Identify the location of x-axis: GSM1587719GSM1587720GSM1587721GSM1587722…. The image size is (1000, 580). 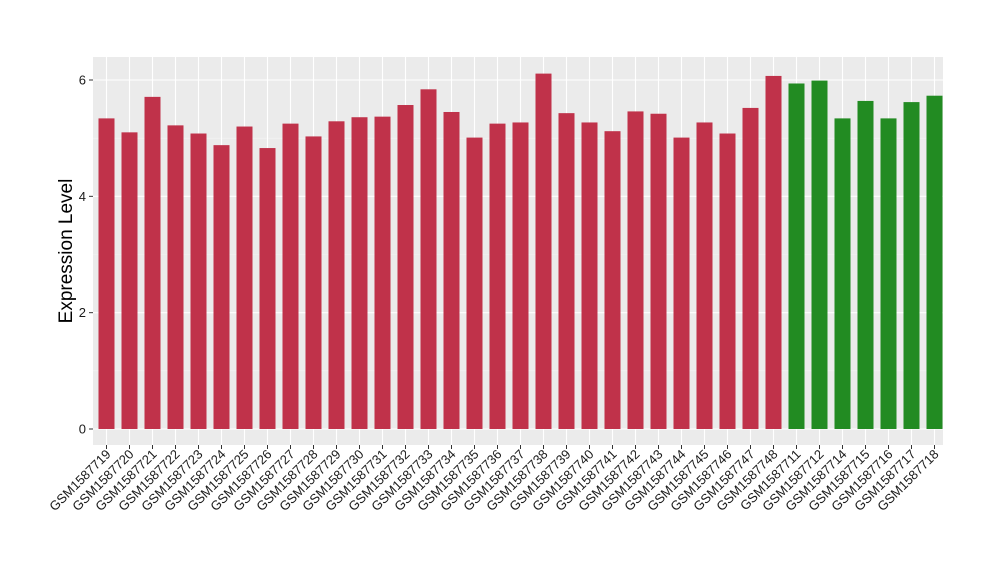
(494, 479).